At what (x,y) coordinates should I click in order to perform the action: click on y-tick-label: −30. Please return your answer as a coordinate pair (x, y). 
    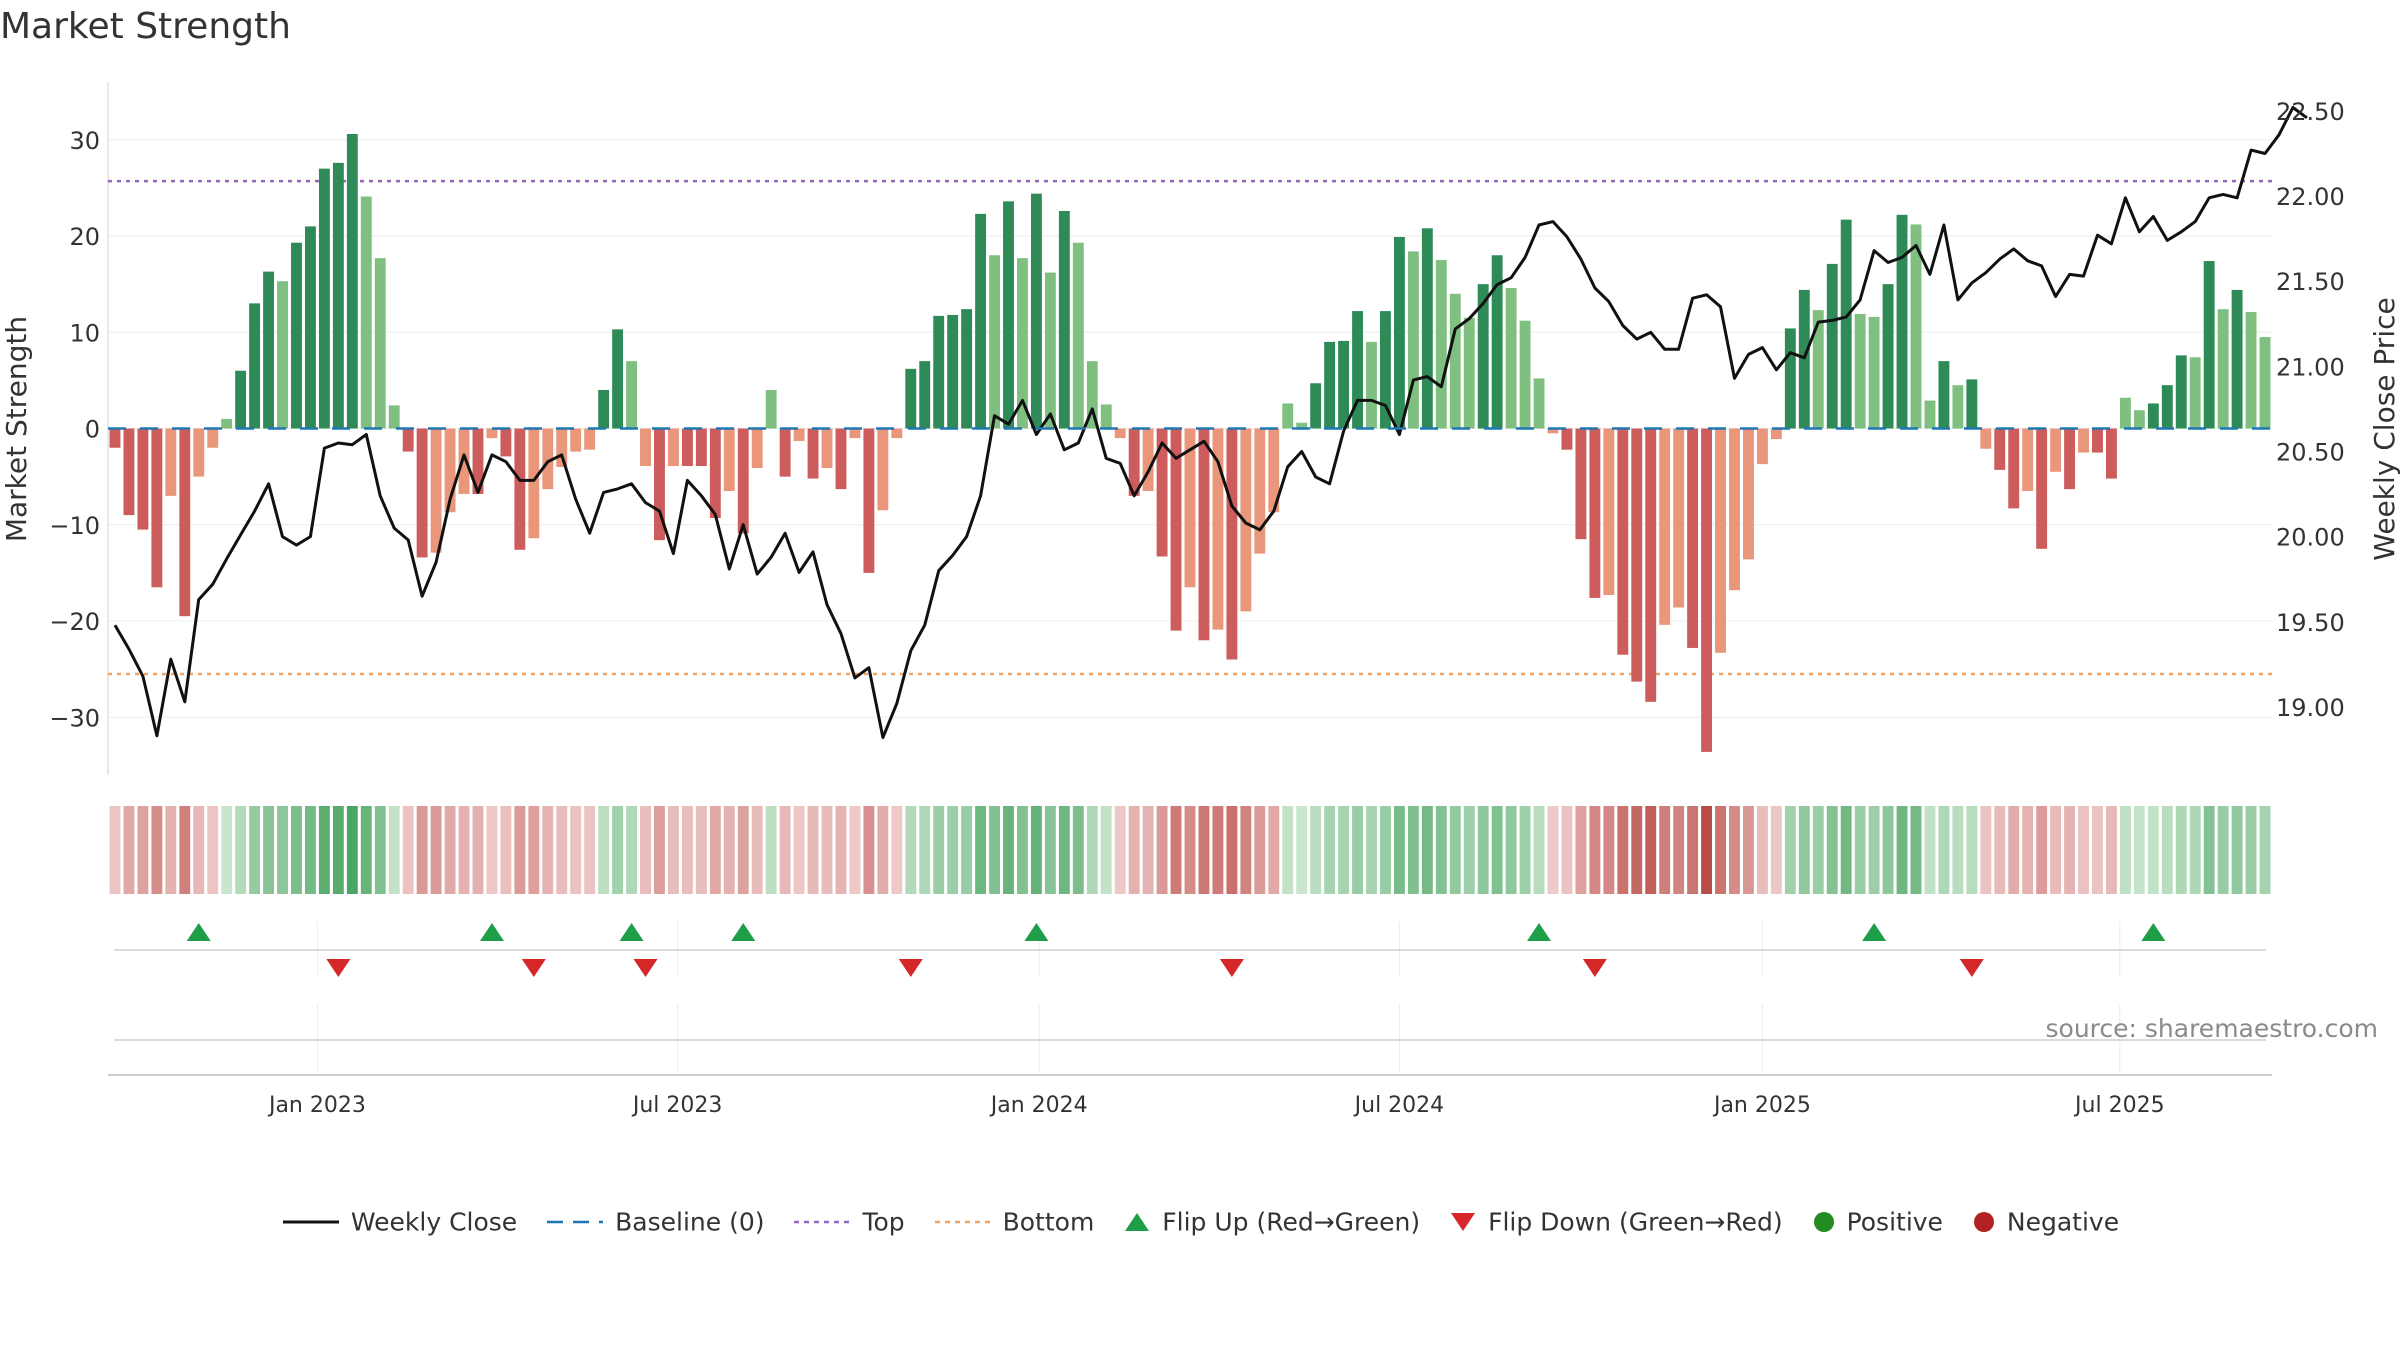
    Looking at the image, I should click on (74, 718).